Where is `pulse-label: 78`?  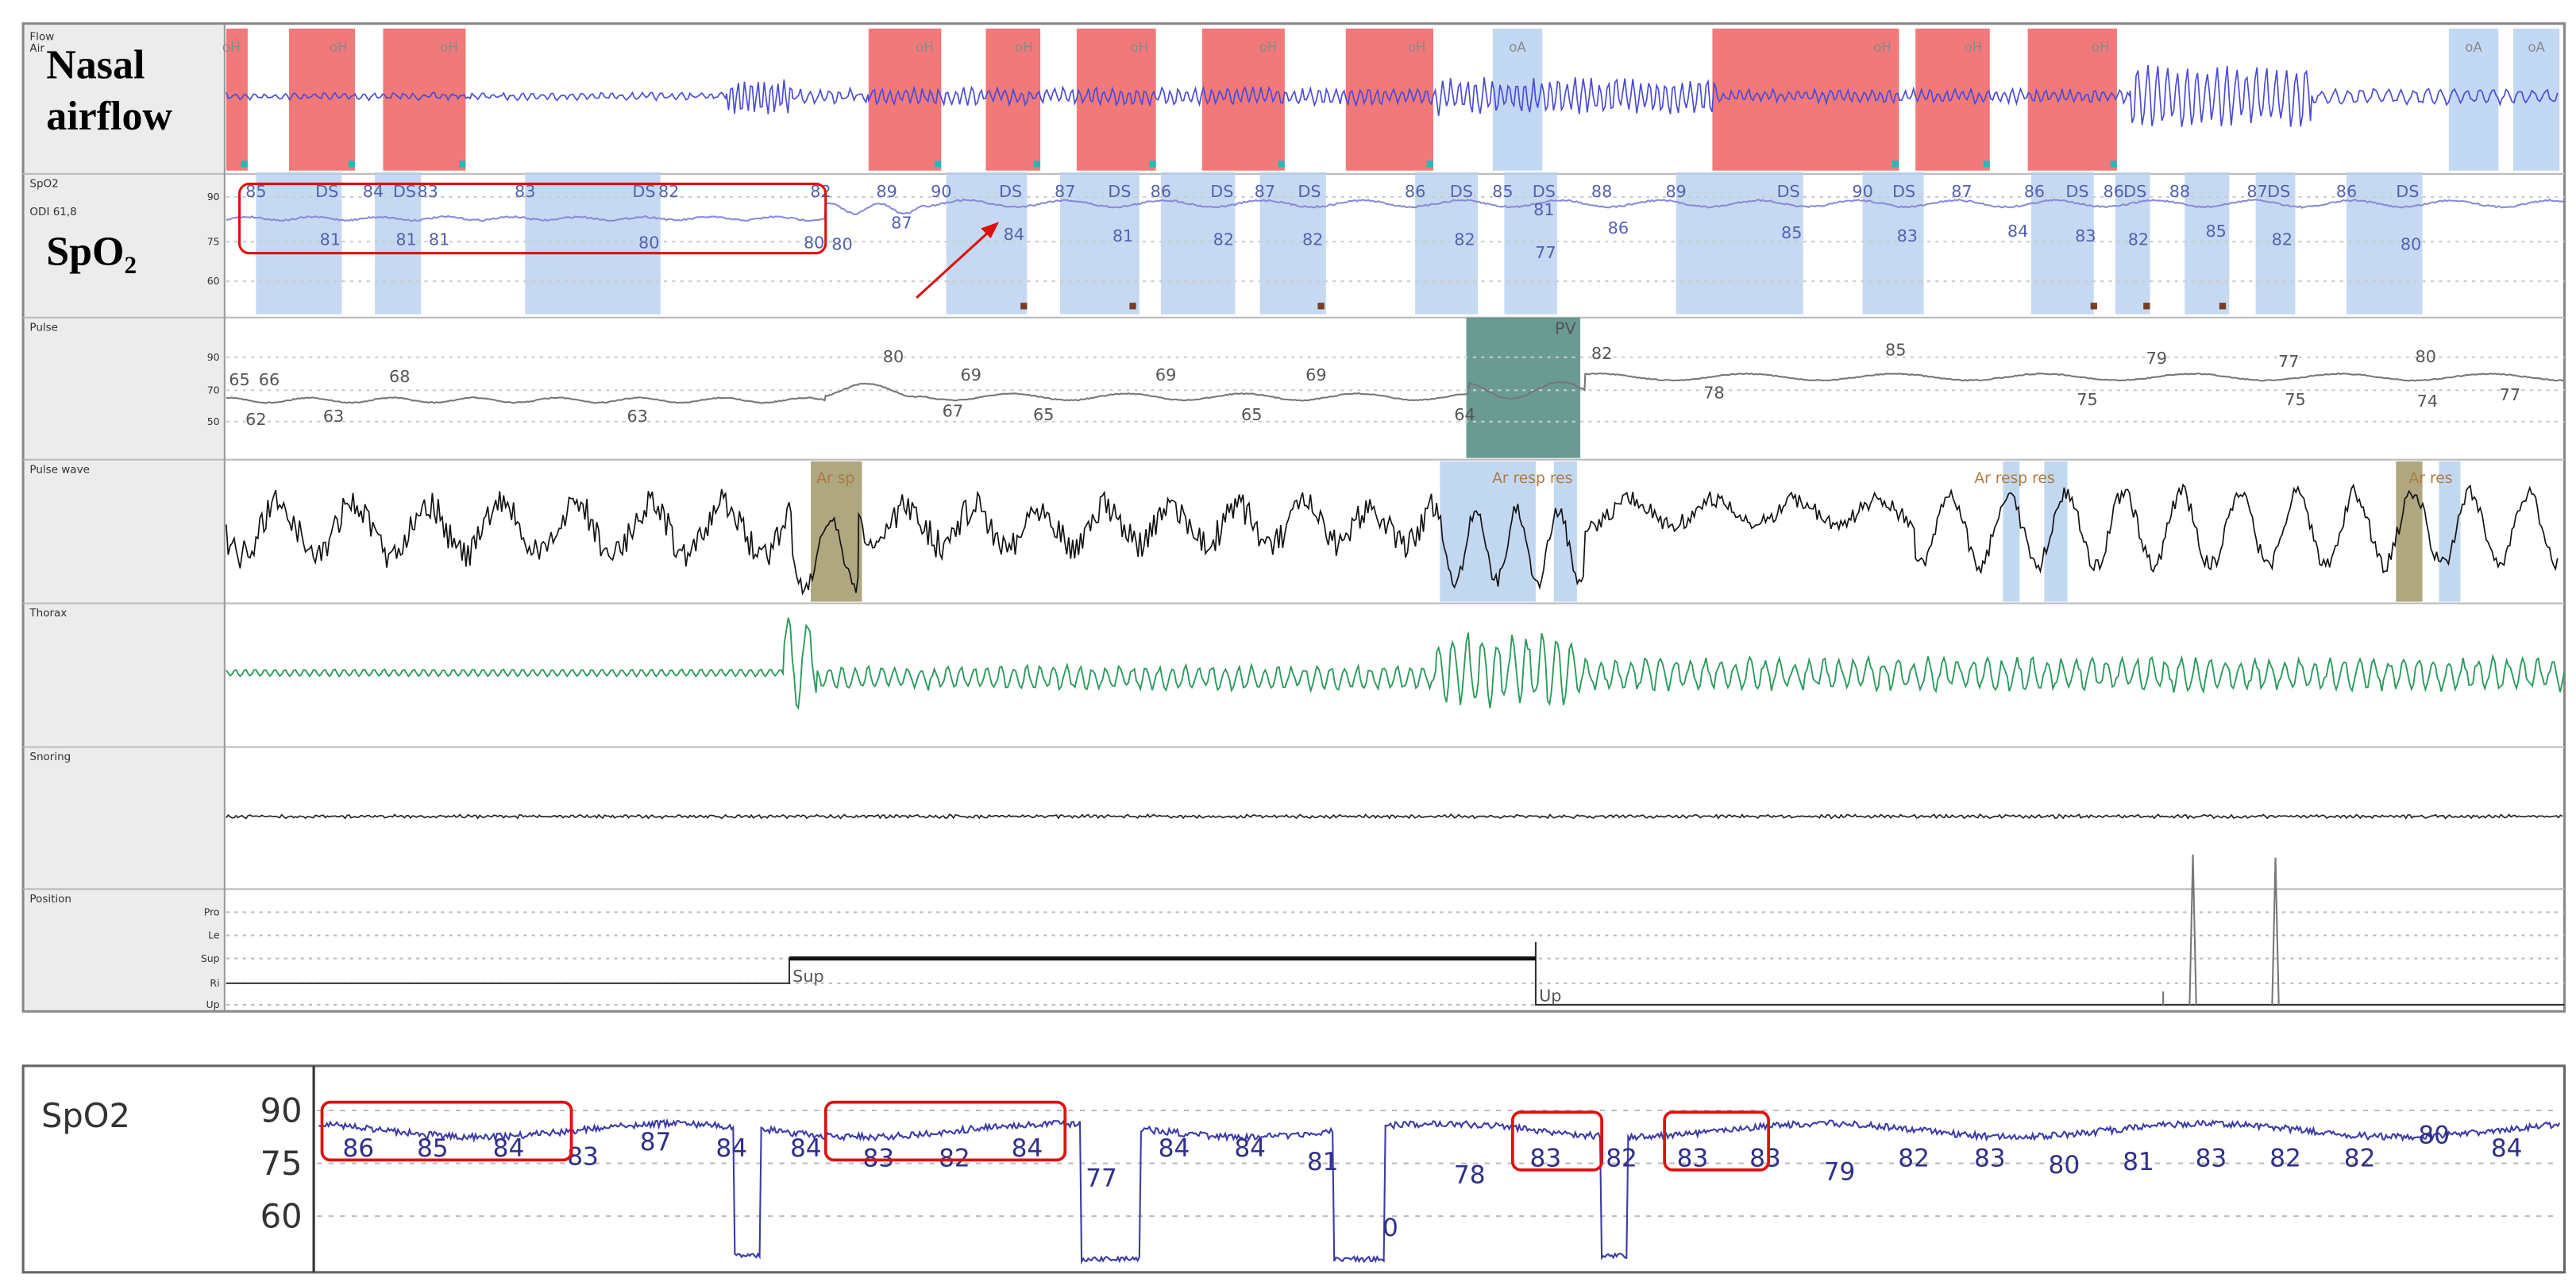 pulse-label: 78 is located at coordinates (1713, 393).